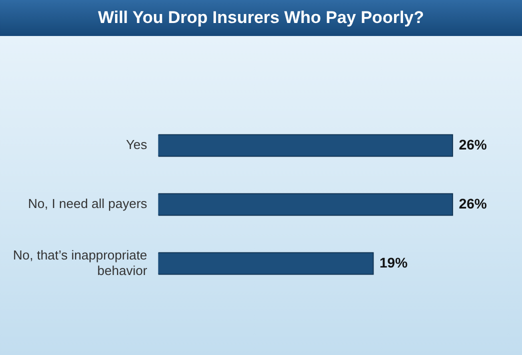  What do you see at coordinates (137, 144) in the screenshot?
I see `y-tick-label: Yes` at bounding box center [137, 144].